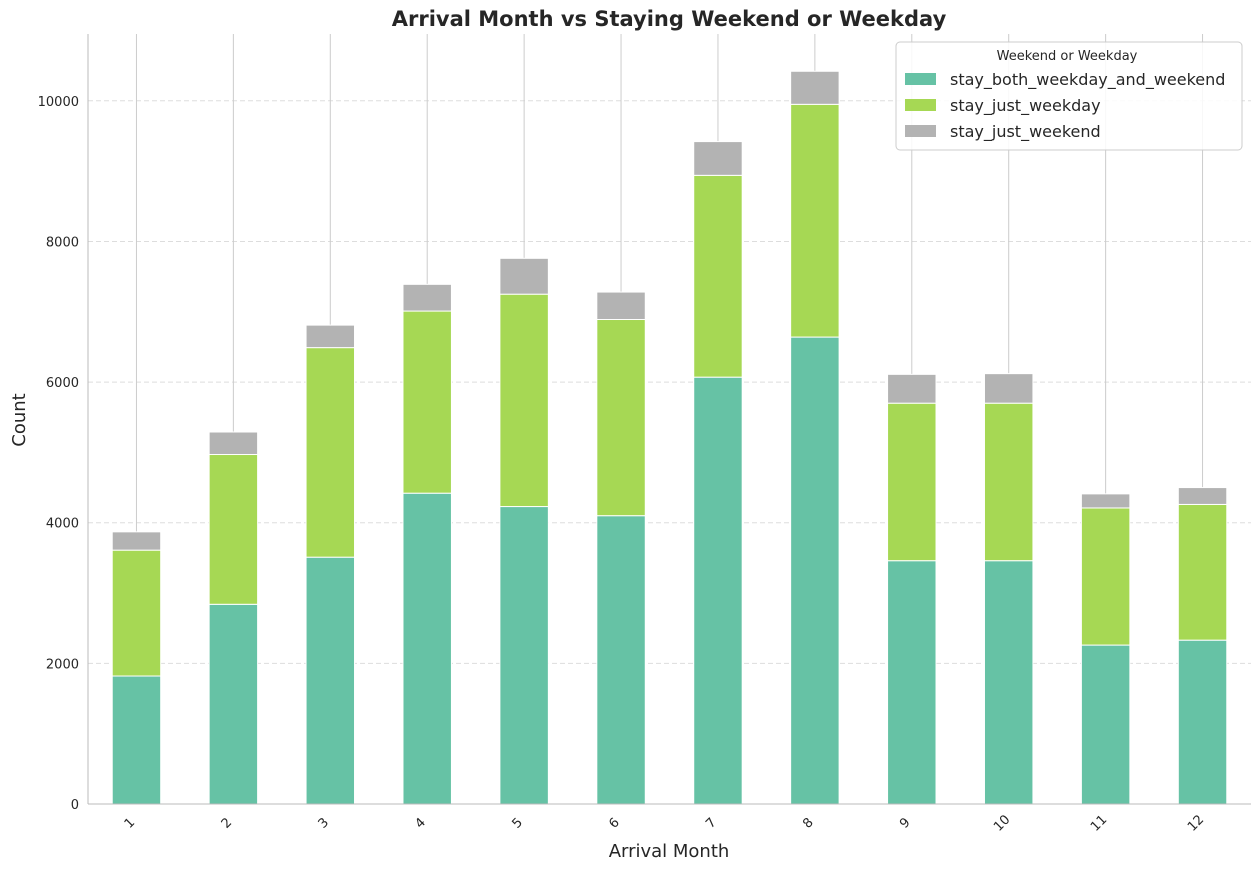  What do you see at coordinates (905, 823) in the screenshot?
I see `x-tick-label: 9` at bounding box center [905, 823].